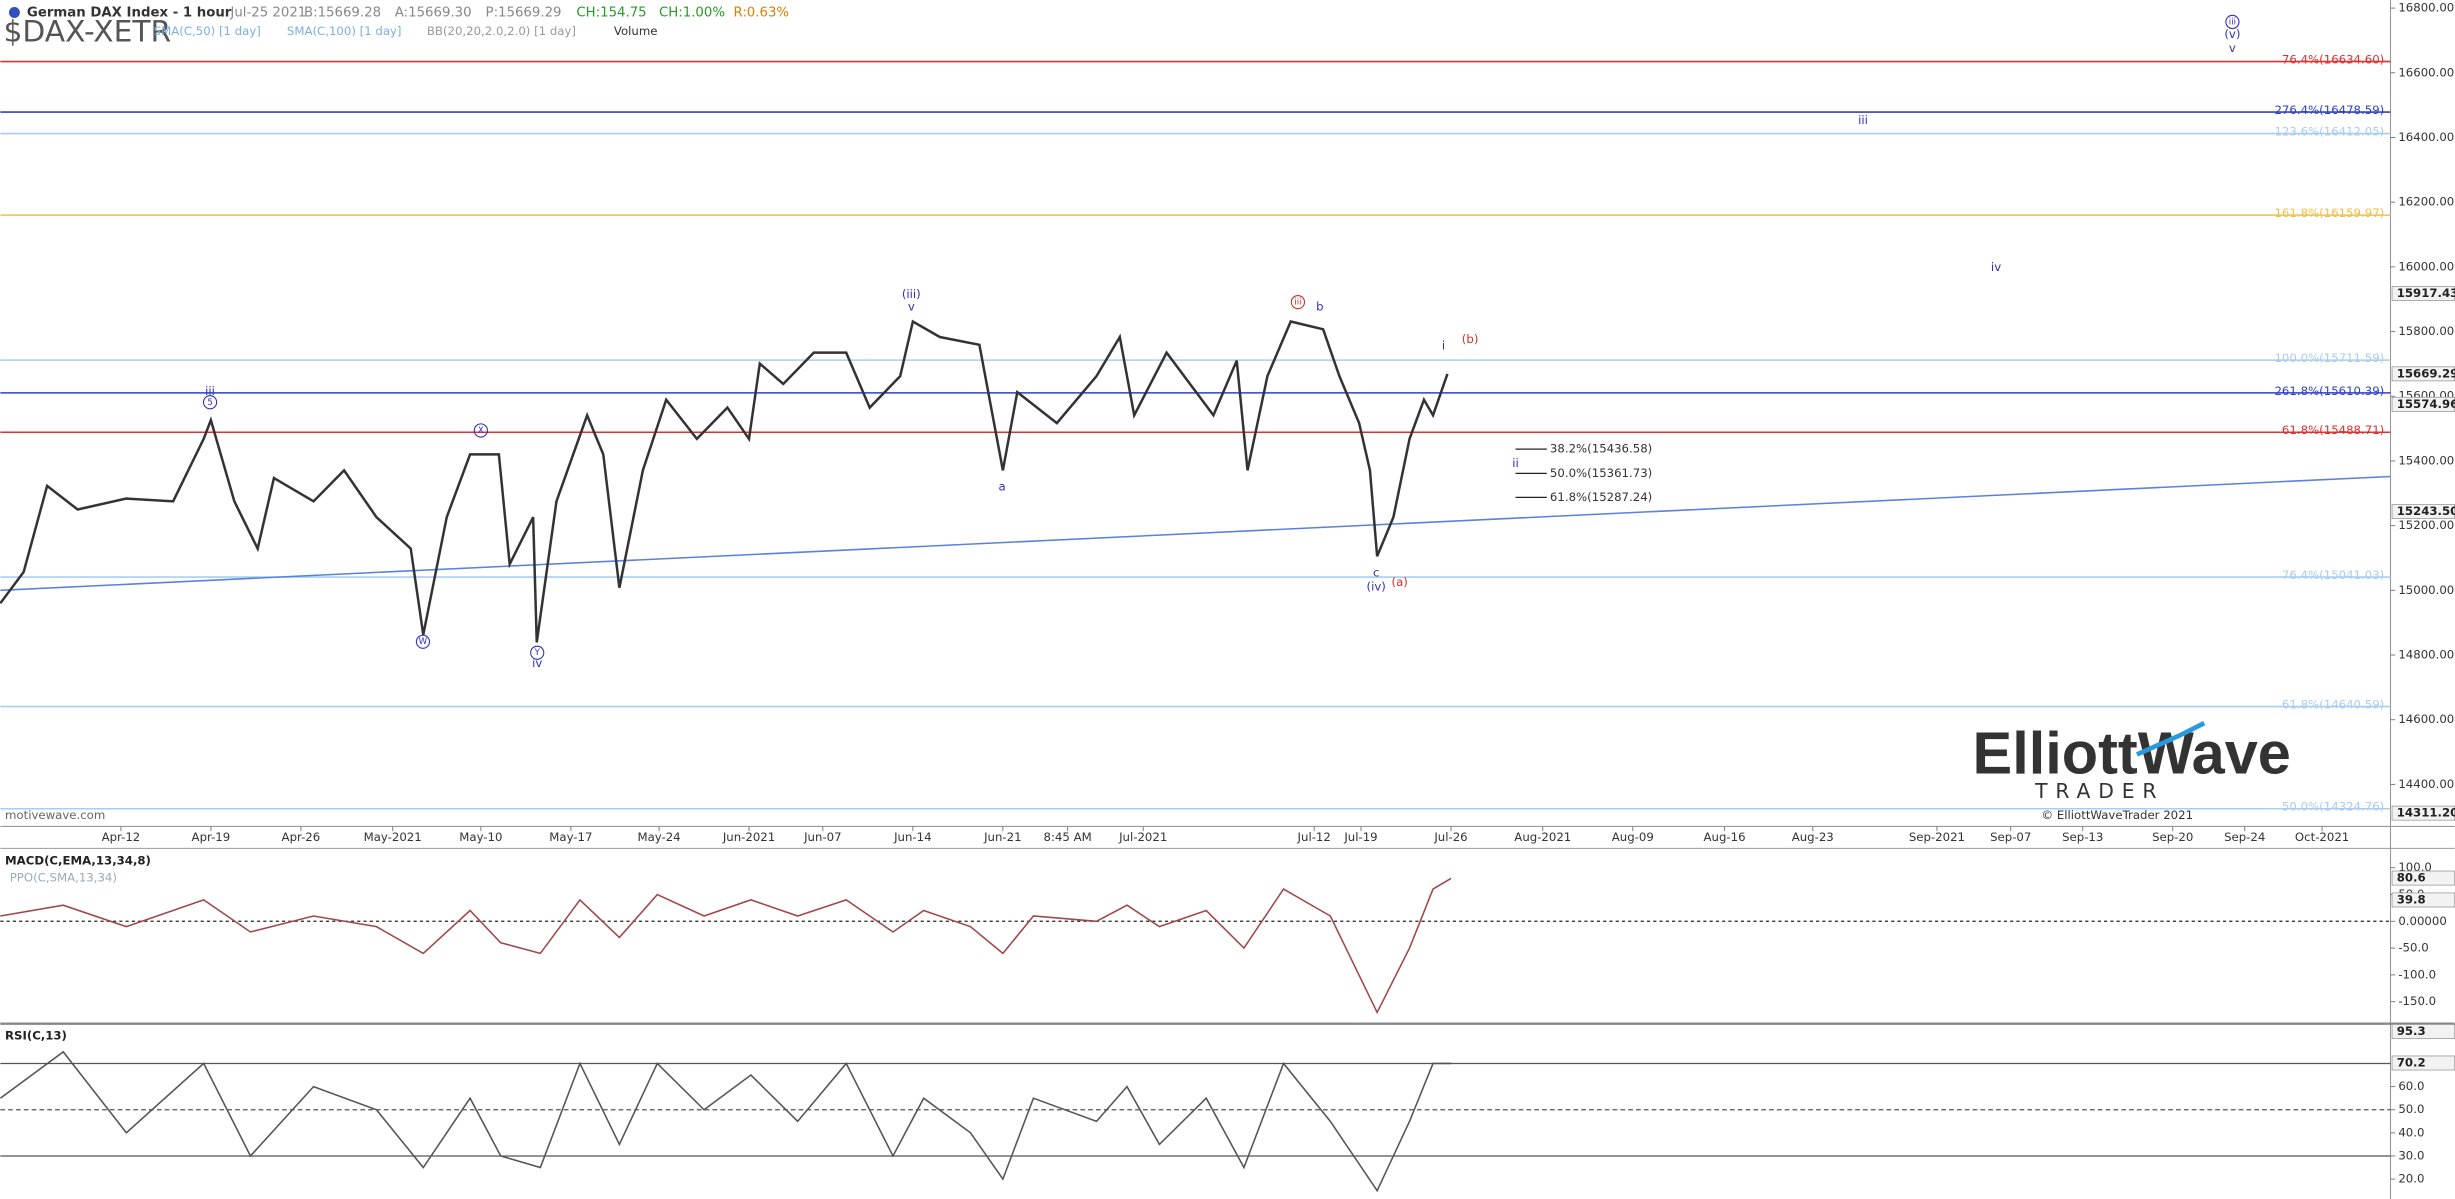  I want to click on retracement-label: 61.8%(15287.24), so click(1601, 497).